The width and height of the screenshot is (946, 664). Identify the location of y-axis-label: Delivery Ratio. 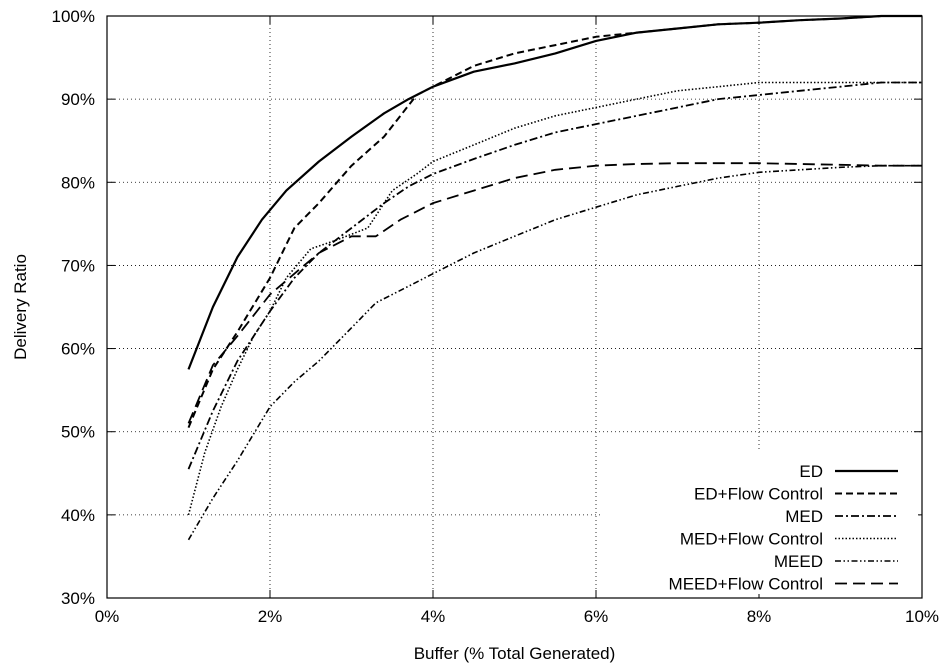
(20, 307).